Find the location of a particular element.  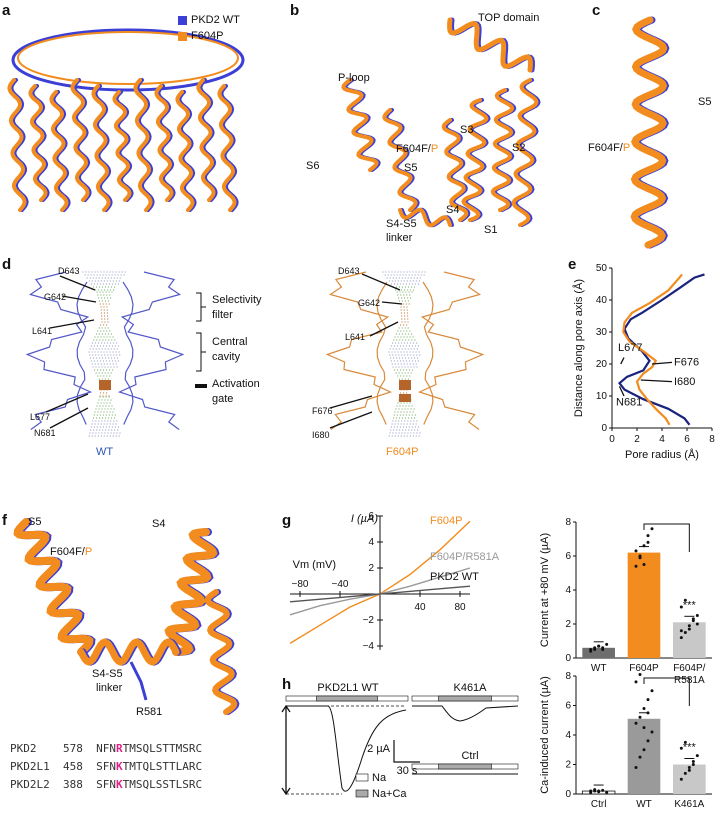

scale-label-current: 2 µA is located at coordinates (379, 749).